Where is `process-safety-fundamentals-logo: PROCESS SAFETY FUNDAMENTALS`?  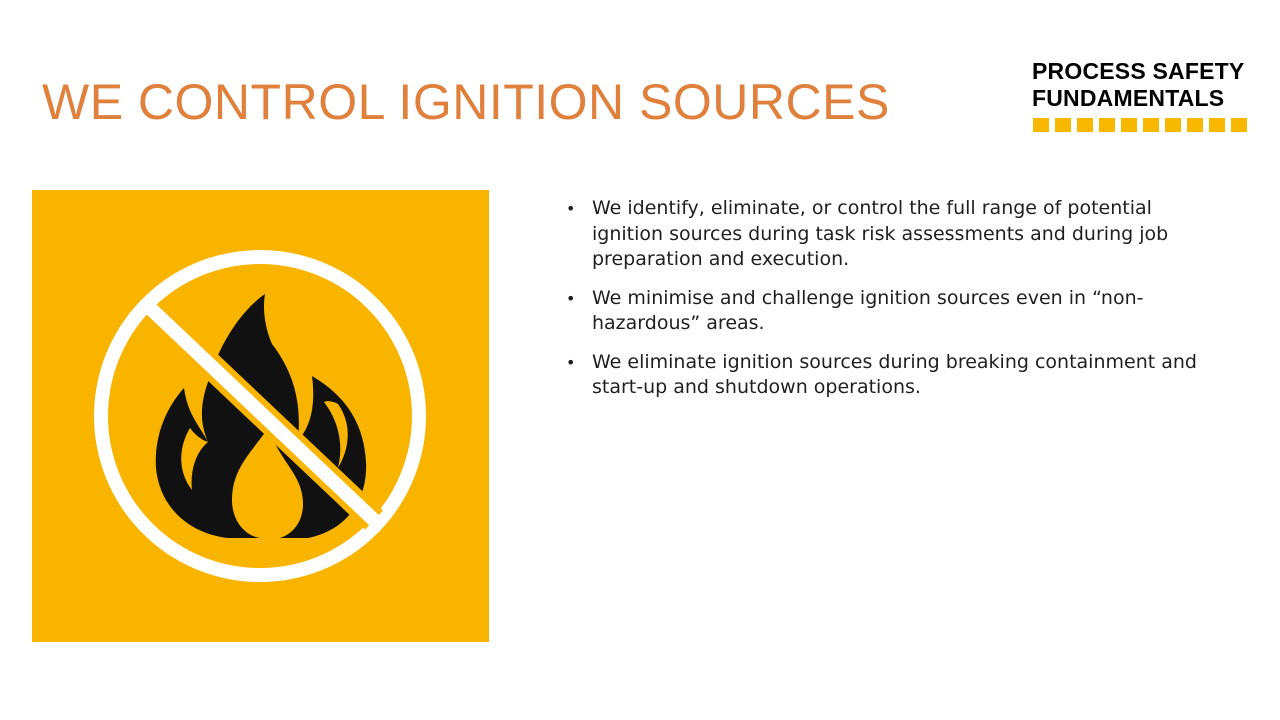 process-safety-fundamentals-logo: PROCESS SAFETY FUNDAMENTALS is located at coordinates (1141, 98).